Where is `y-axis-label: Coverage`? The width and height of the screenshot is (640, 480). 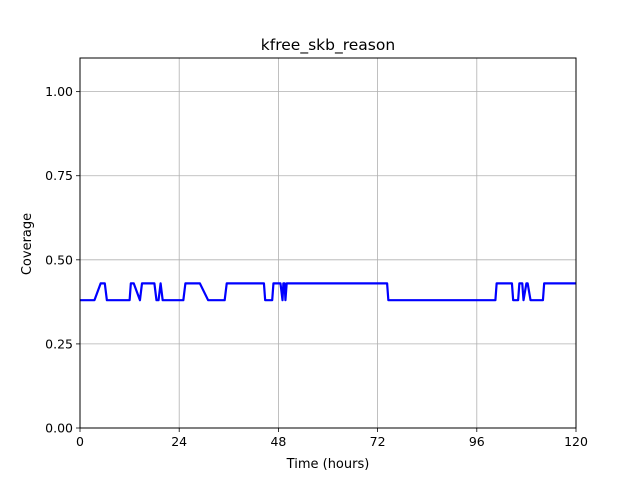
y-axis-label: Coverage is located at coordinates (27, 244).